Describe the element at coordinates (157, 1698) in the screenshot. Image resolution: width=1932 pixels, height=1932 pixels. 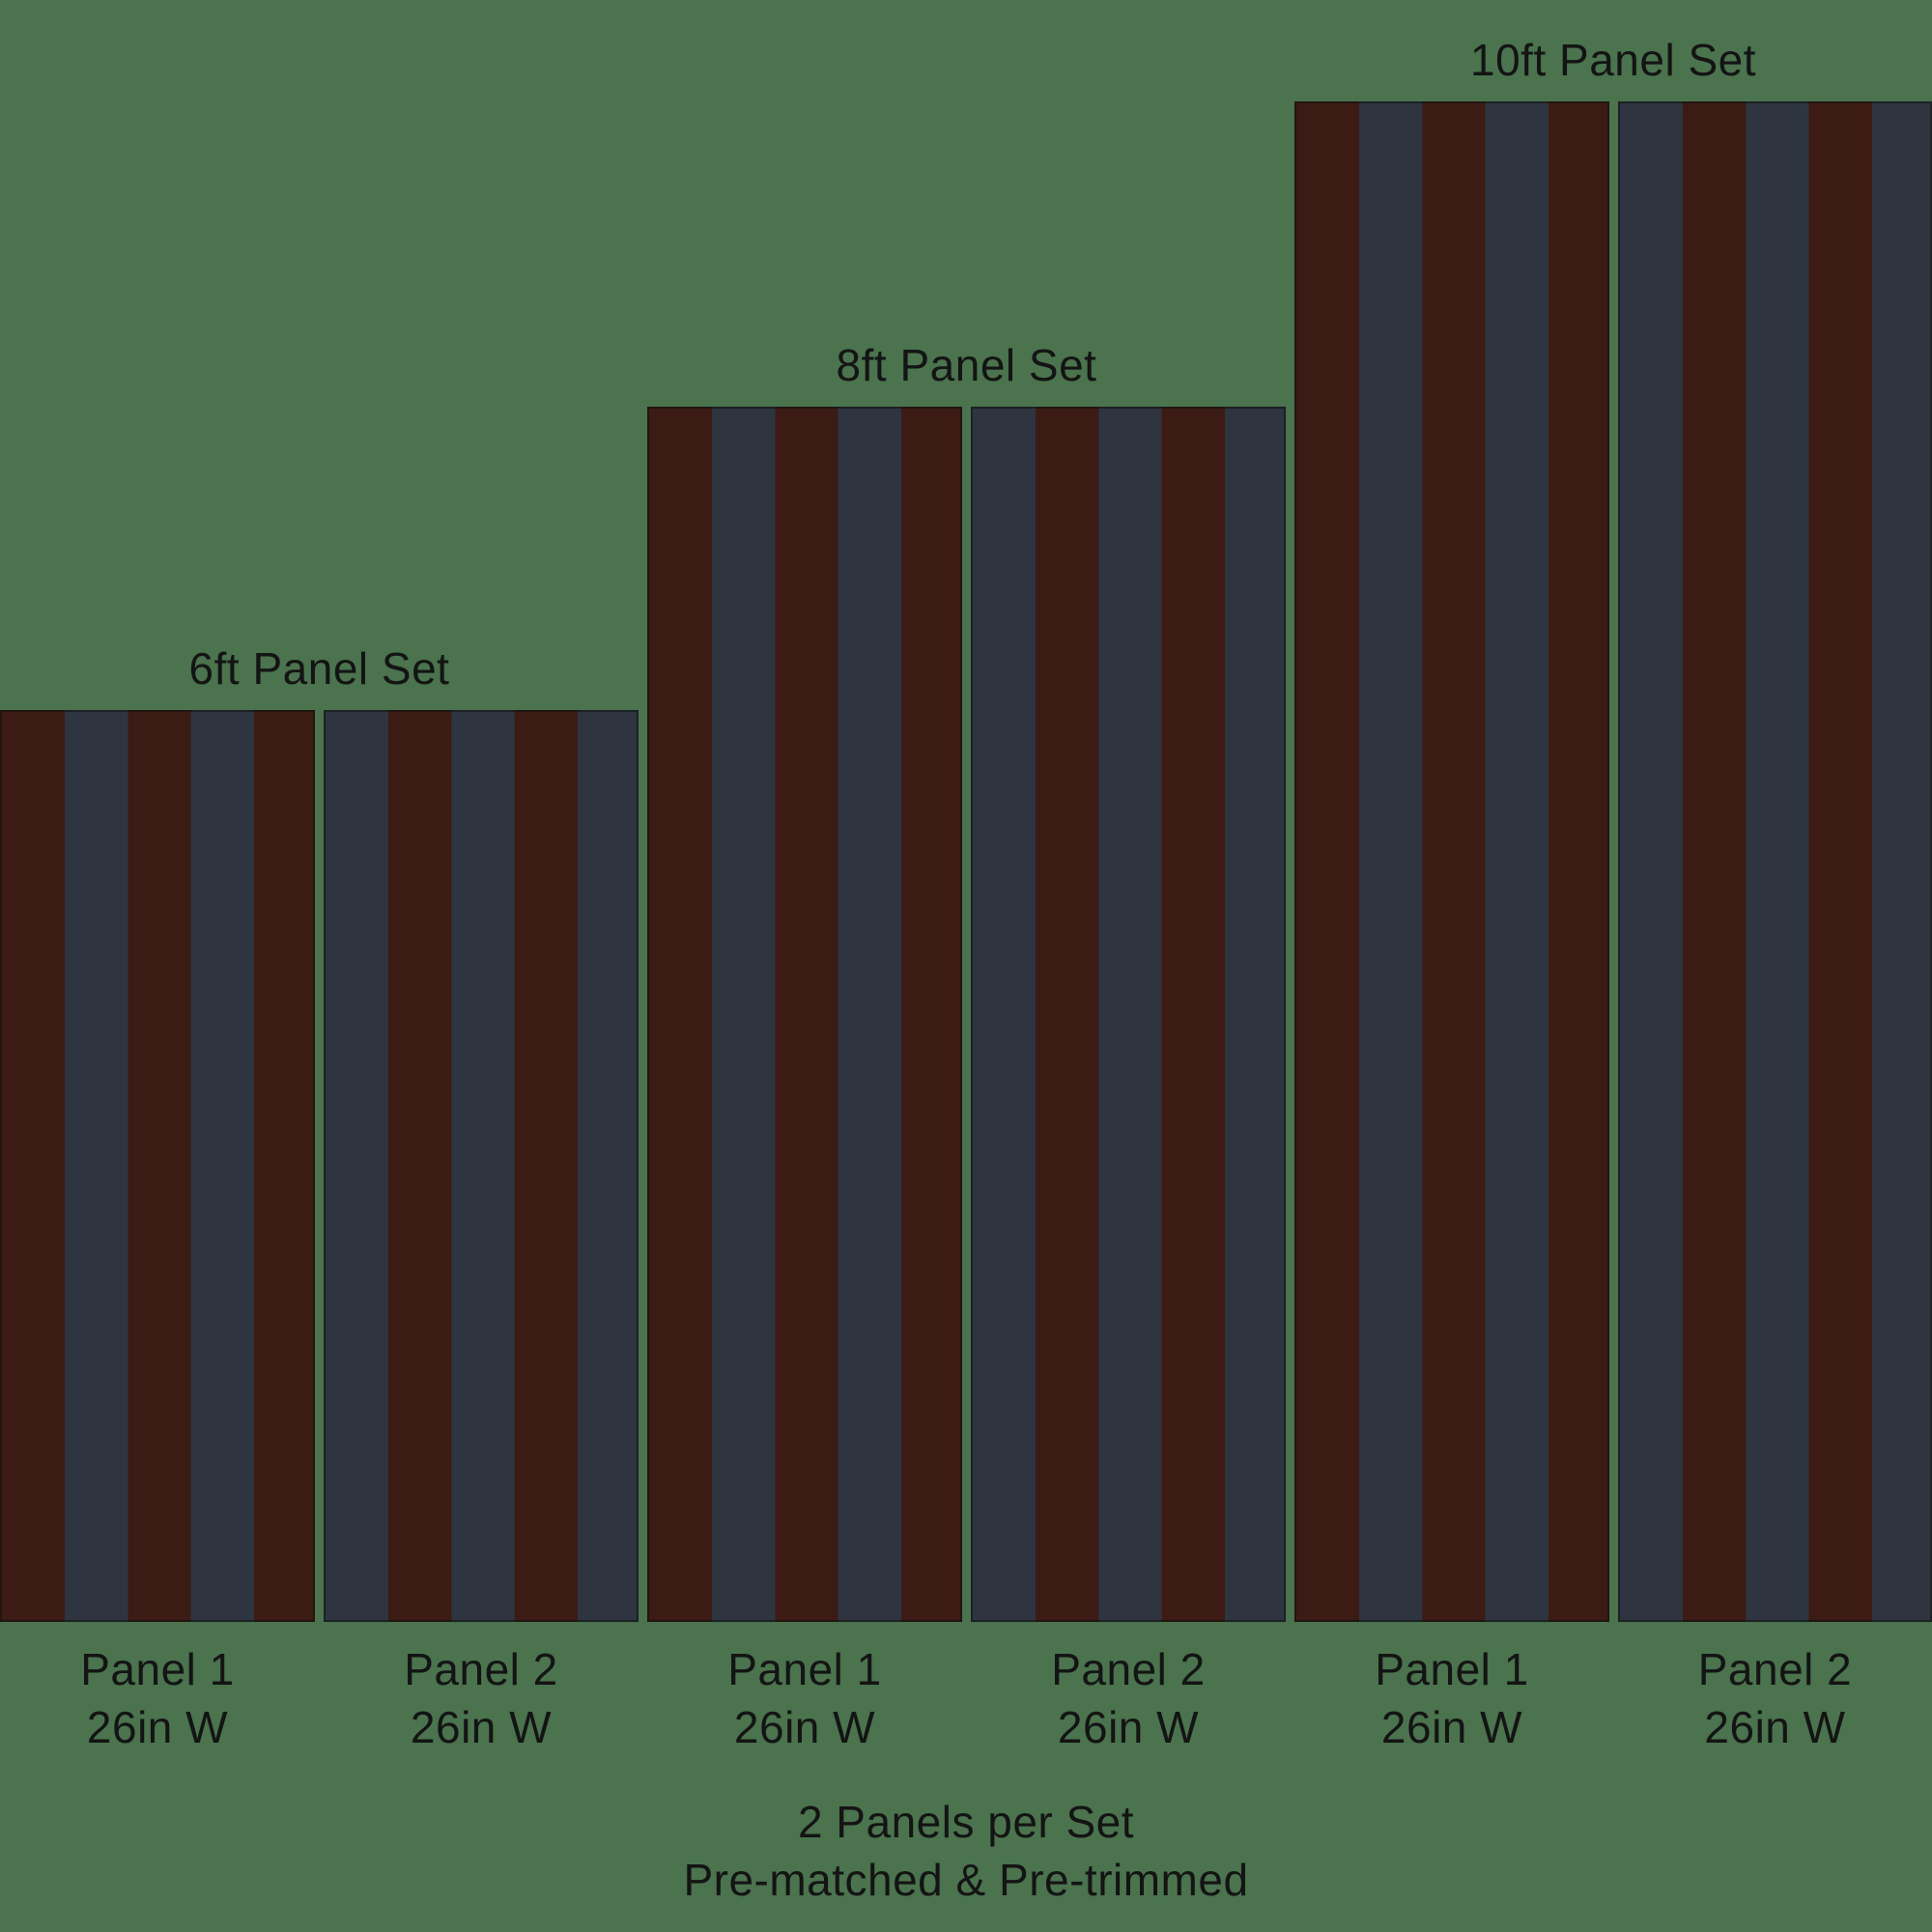
I see `panel-label-6ft-1: Panel 1 26in W` at that location.